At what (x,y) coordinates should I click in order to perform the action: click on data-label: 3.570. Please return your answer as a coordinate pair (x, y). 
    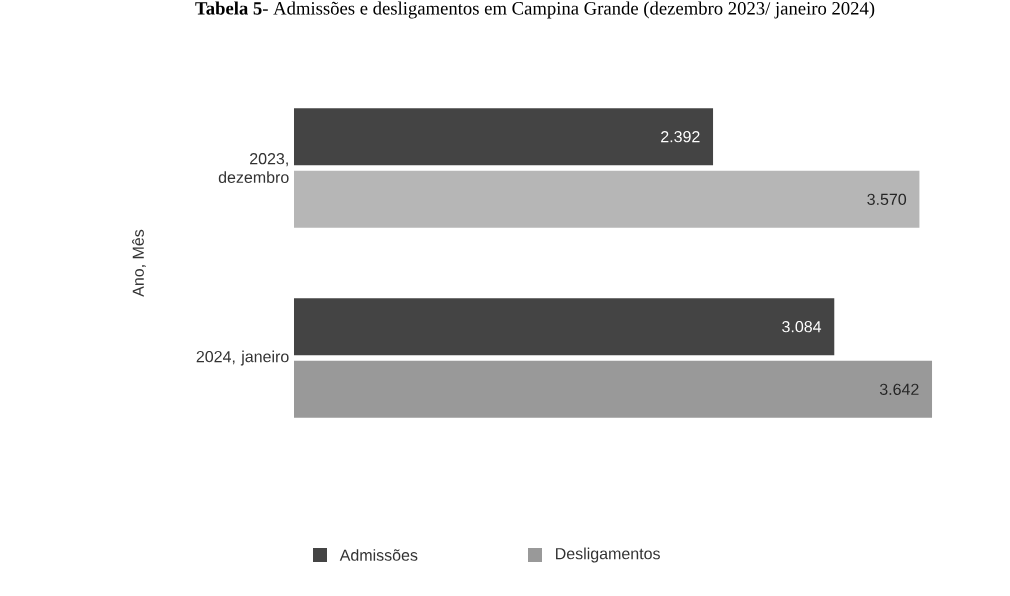
    Looking at the image, I should click on (887, 199).